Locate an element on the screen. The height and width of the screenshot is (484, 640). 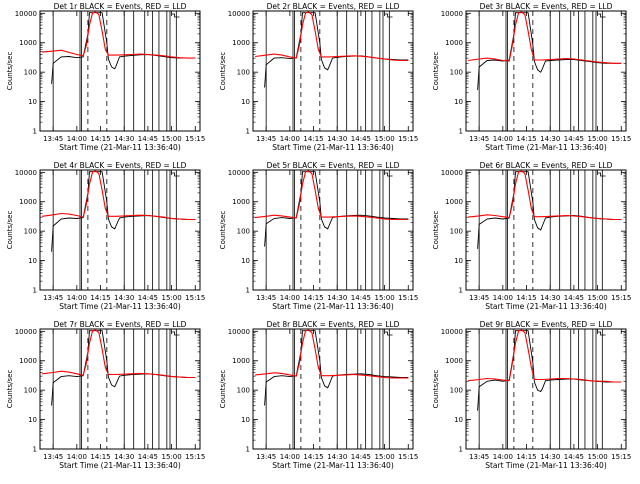
panel-title: Det 1r BLACK = Events, RED = LLD is located at coordinates (120, 6).